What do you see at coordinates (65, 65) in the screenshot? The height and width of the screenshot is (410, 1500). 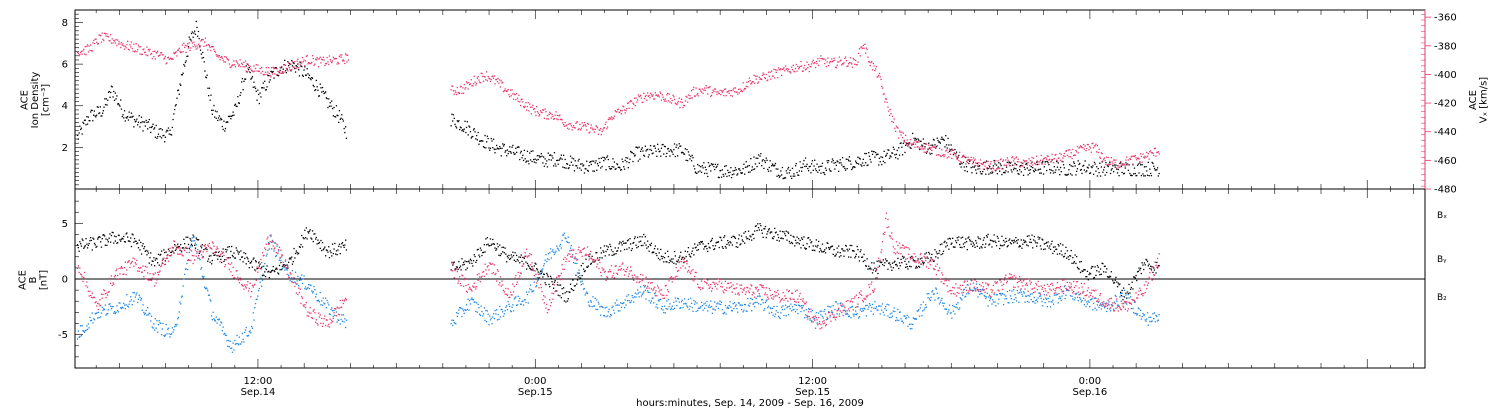 I see `y-tick-label: 6` at bounding box center [65, 65].